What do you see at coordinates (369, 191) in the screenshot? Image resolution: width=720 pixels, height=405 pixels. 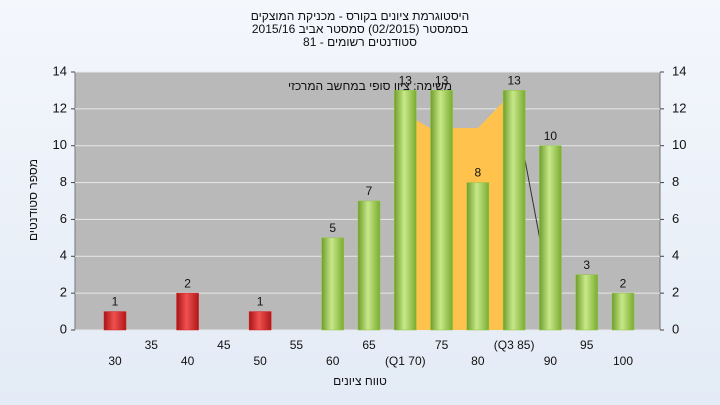 I see `data-label: 7` at bounding box center [369, 191].